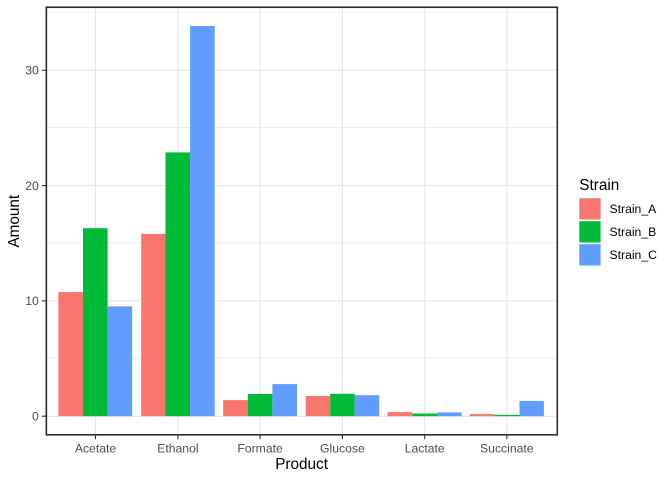 The image size is (672, 480). Describe the element at coordinates (260, 449) in the screenshot. I see `svg-text: Formate` at that location.